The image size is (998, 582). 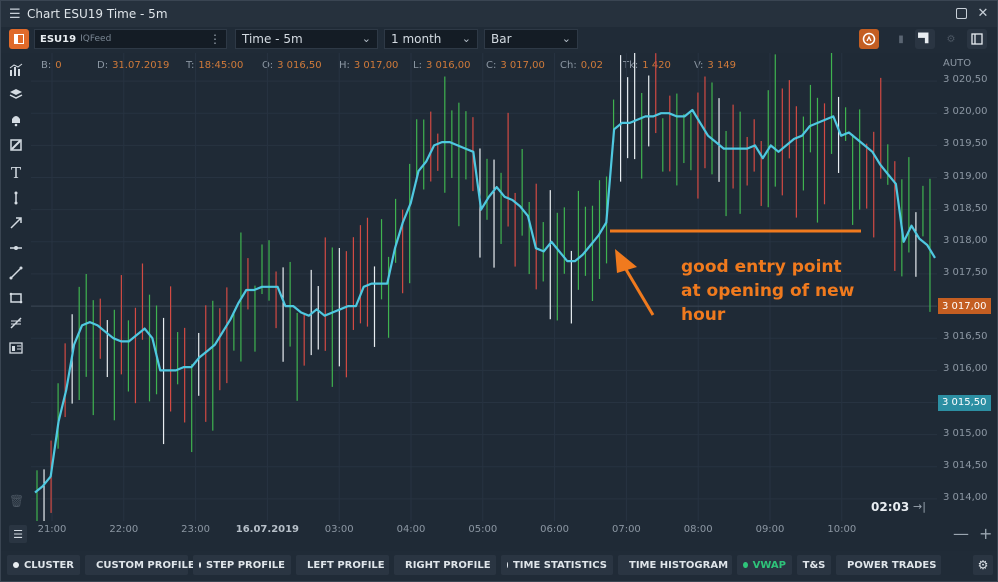 I want to click on price-axis-label: 3 018,50, so click(x=965, y=208).